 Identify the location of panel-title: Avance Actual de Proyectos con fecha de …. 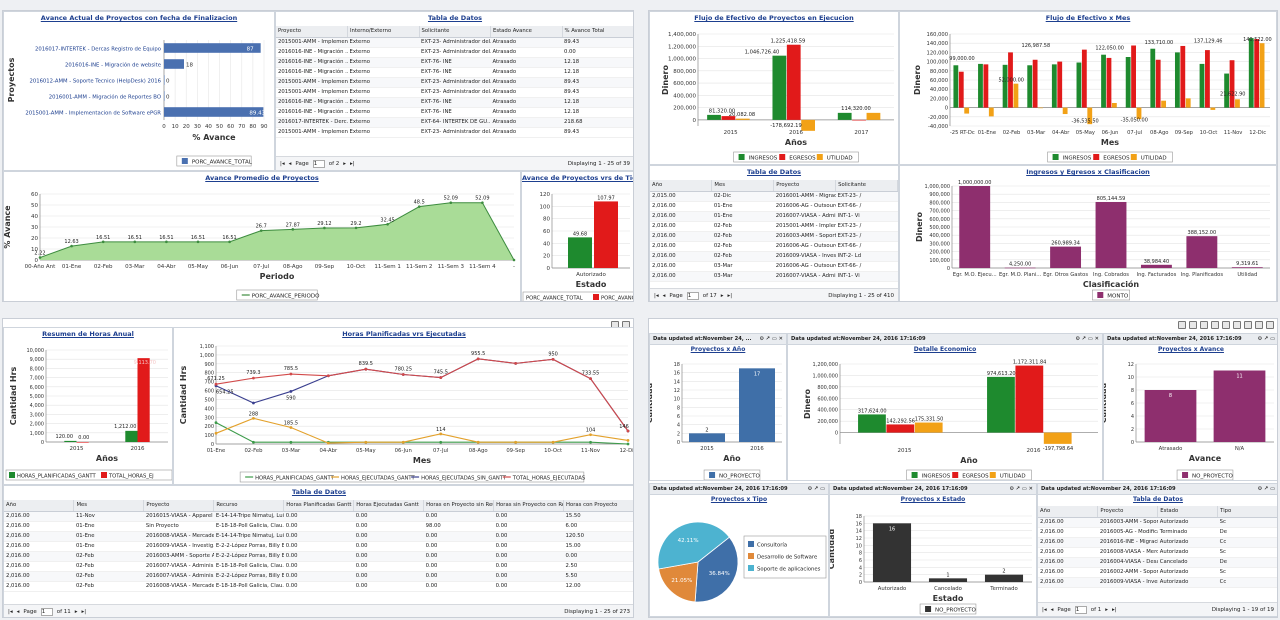
(139, 18).